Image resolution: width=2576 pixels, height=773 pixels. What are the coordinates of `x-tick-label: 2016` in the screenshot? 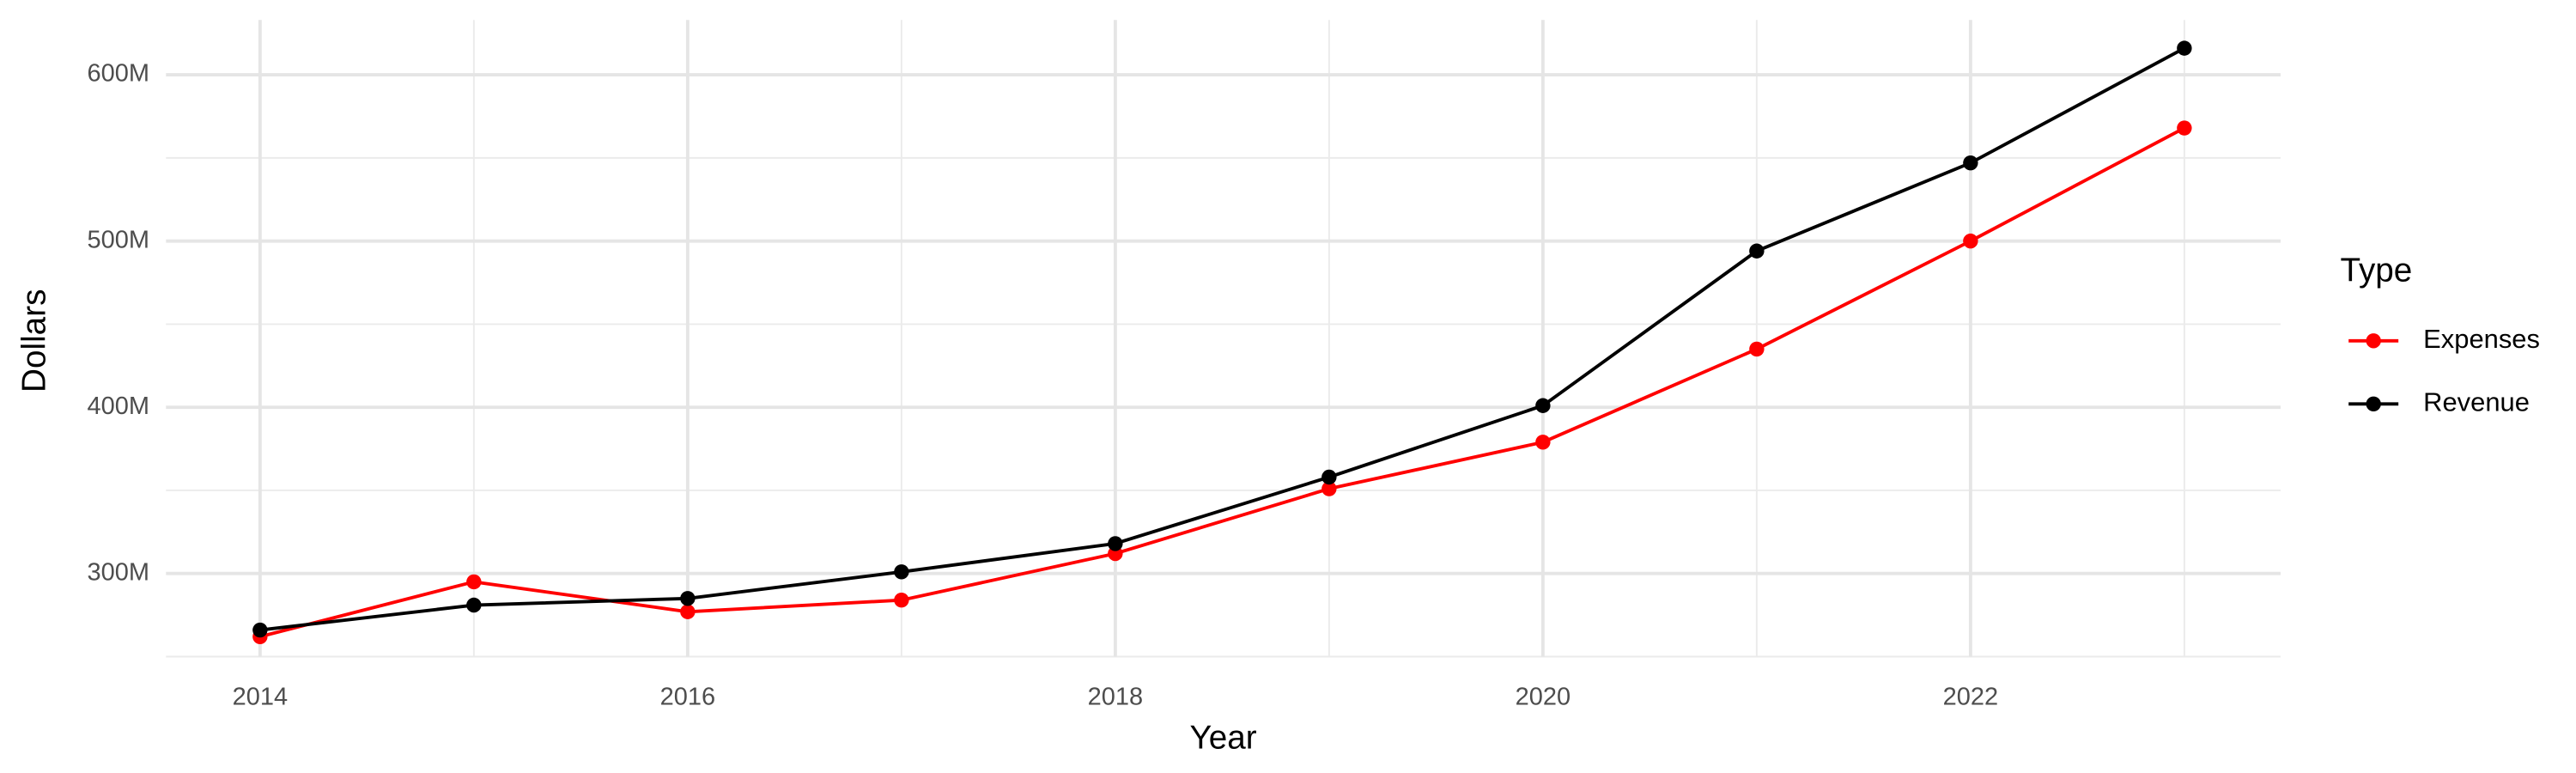 It's located at (687, 697).